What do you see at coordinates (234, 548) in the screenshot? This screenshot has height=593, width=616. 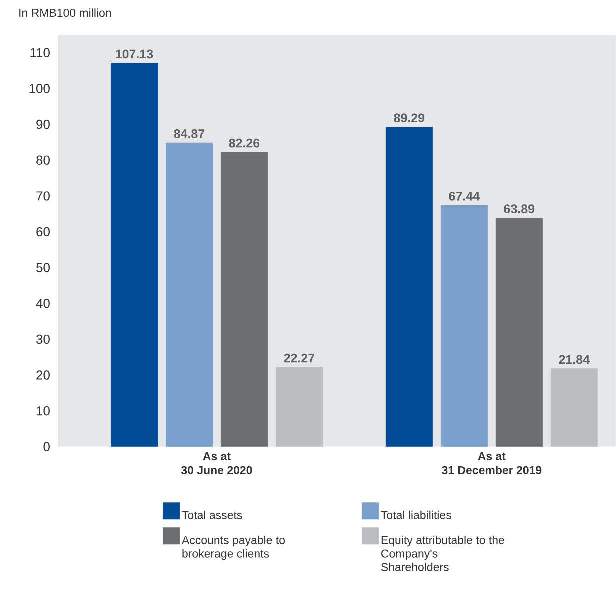 I see `legend-label: Accounts payable to brokerage clients` at bounding box center [234, 548].